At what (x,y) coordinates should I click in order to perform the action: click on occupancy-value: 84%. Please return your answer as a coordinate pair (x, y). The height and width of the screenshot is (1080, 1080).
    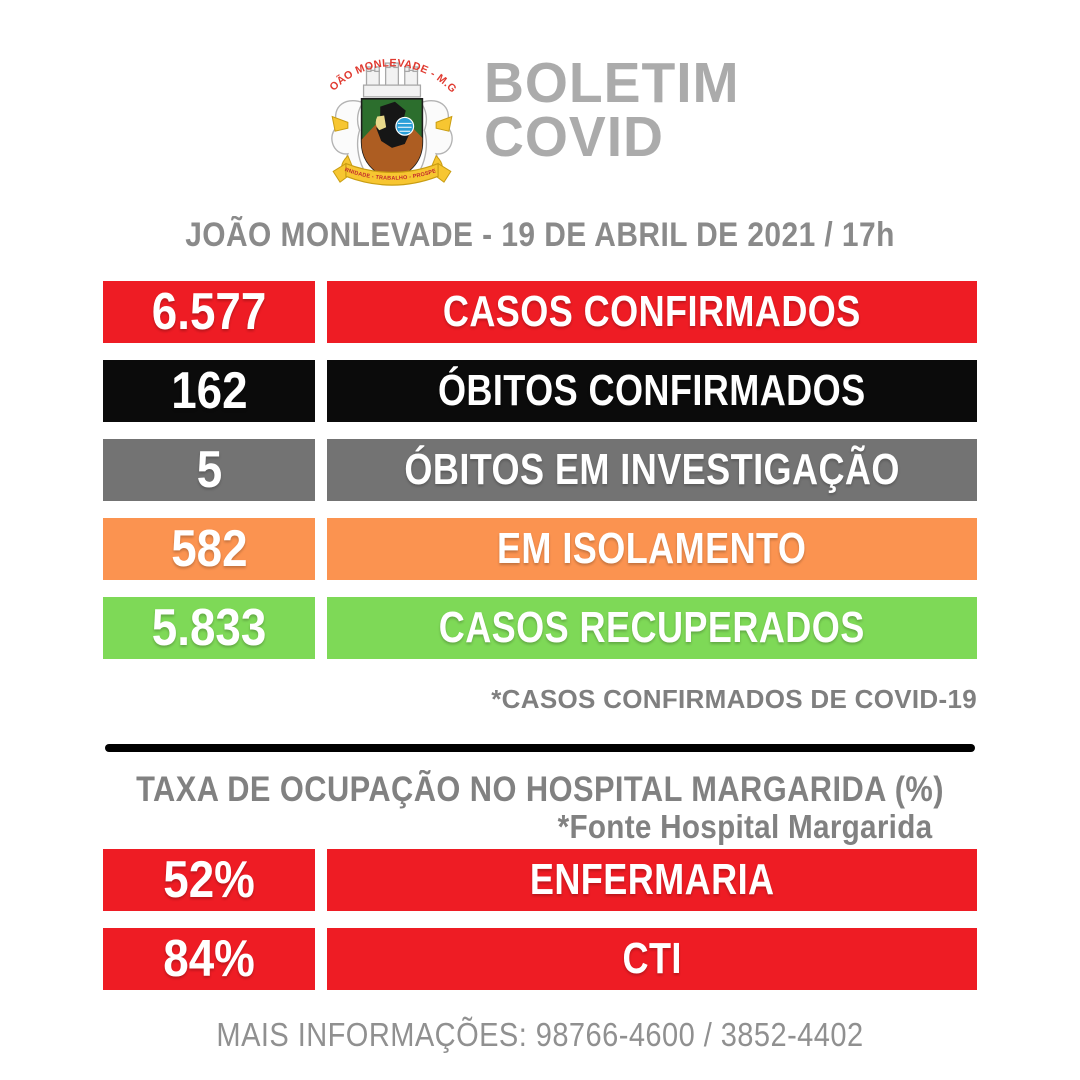
    Looking at the image, I should click on (209, 959).